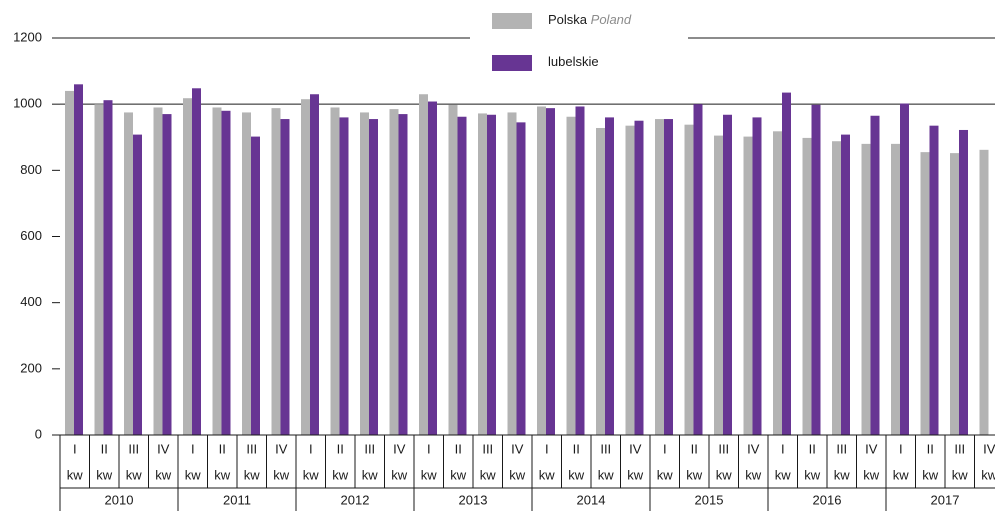 The height and width of the screenshot is (511, 995). What do you see at coordinates (31, 235) in the screenshot?
I see `y-tick-label: 600` at bounding box center [31, 235].